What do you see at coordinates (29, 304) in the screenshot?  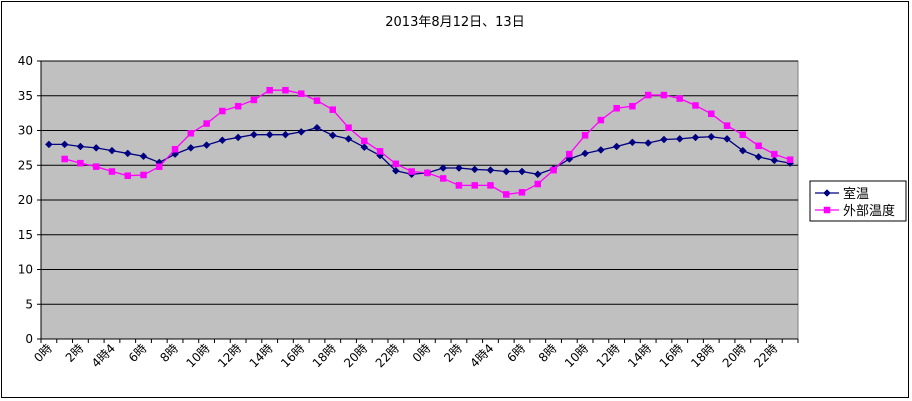 I see `y-tick-label: 5` at bounding box center [29, 304].